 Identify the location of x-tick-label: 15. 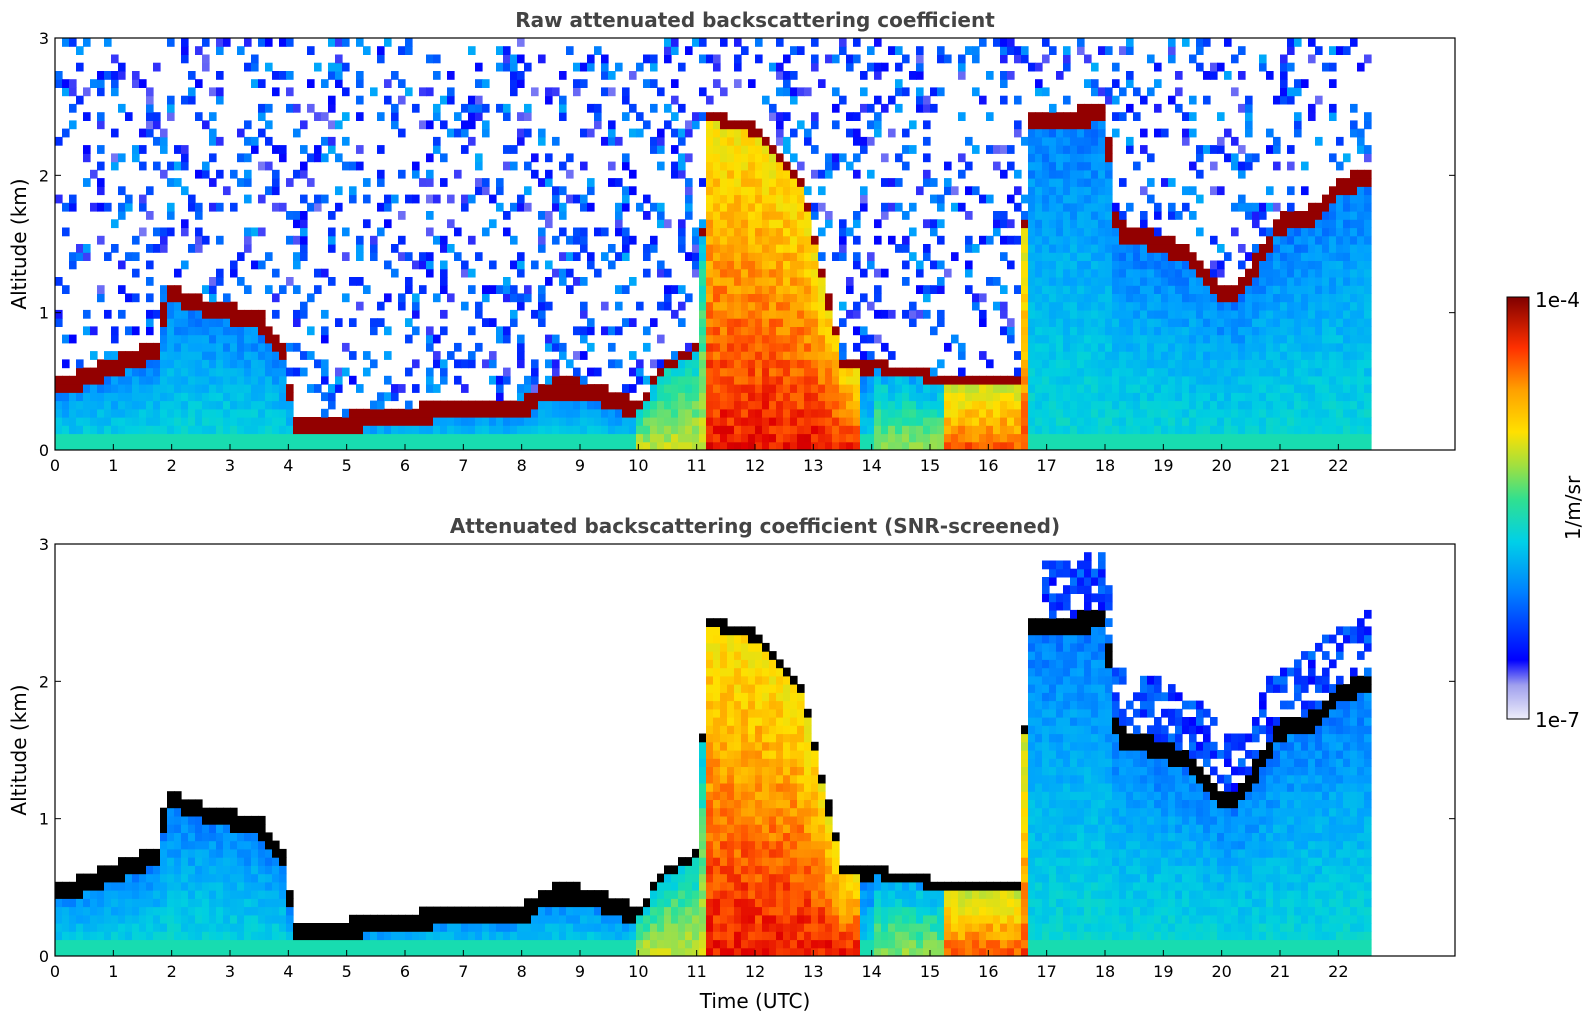
(930, 465).